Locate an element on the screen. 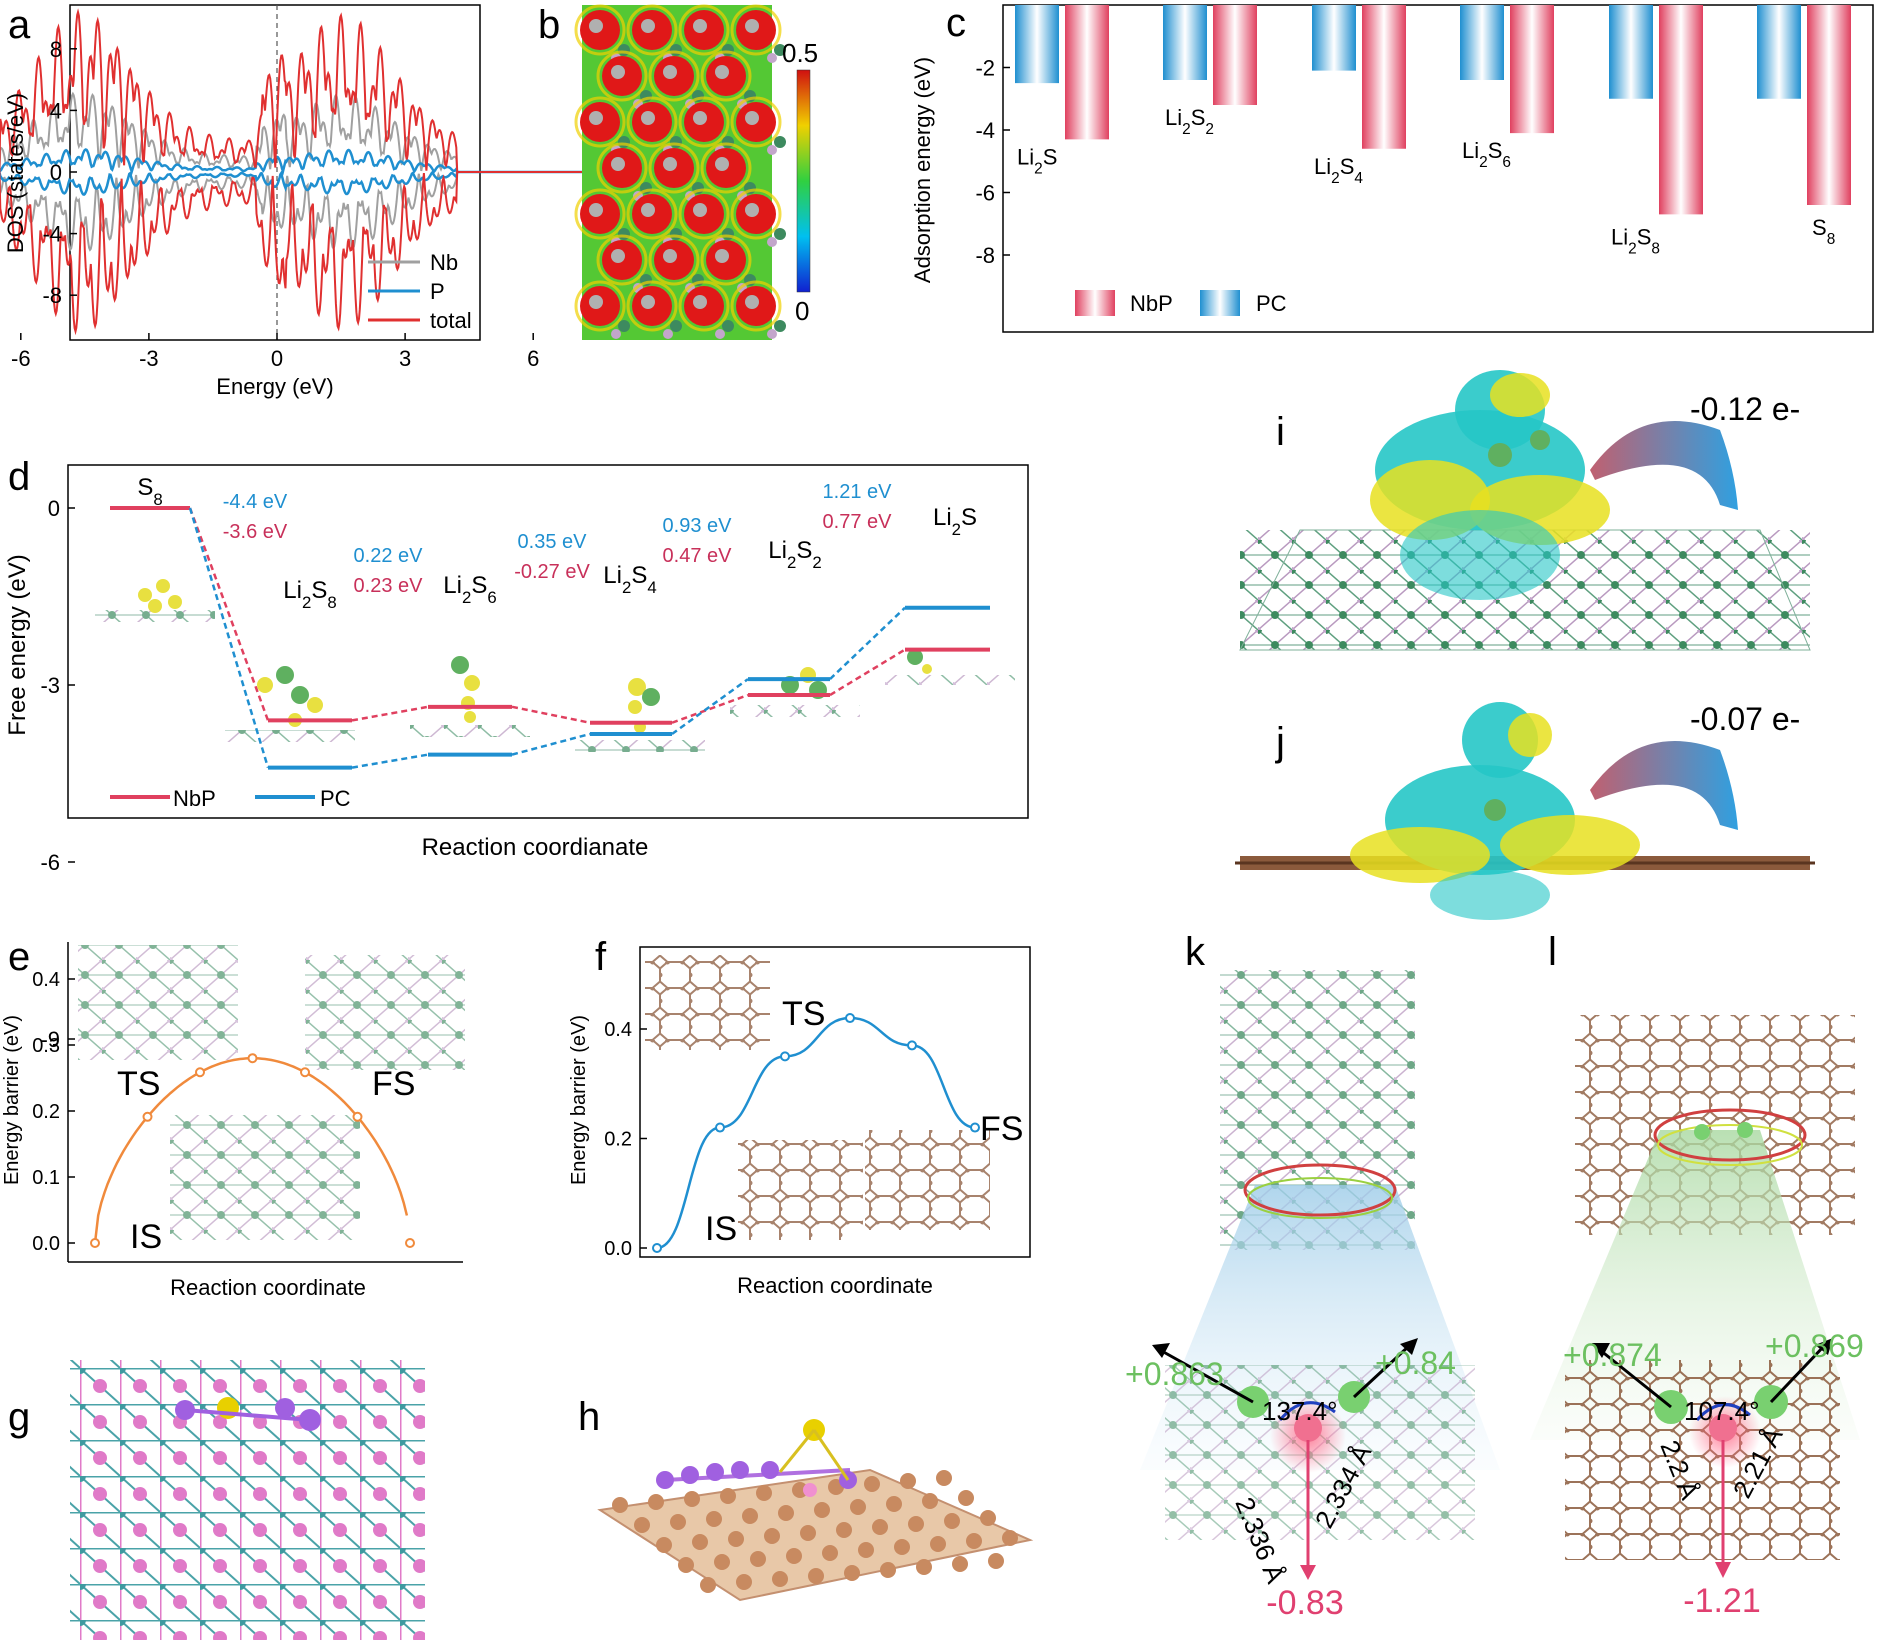 The width and height of the screenshot is (1884, 1641). label-is-e: IS is located at coordinates (146, 1237).